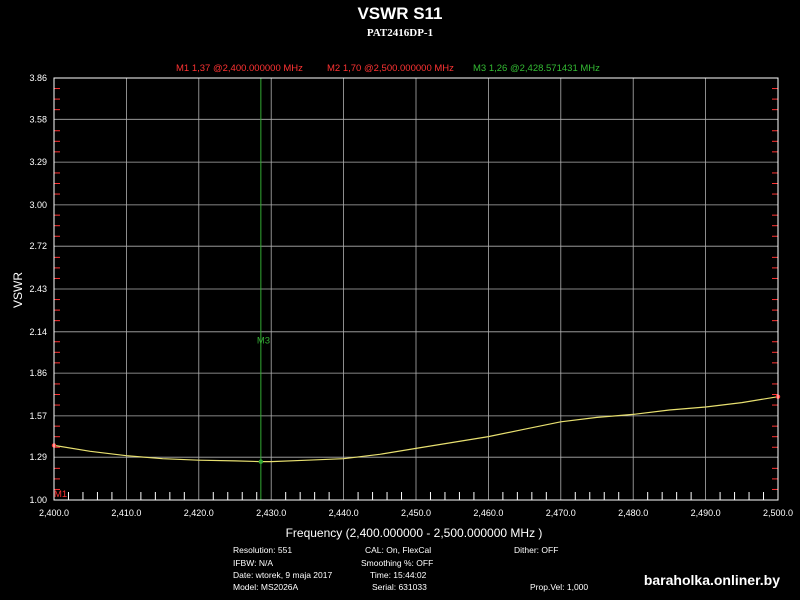 The height and width of the screenshot is (600, 800). Describe the element at coordinates (199, 513) in the screenshot. I see `x-tick-label: 2,420.0` at that location.